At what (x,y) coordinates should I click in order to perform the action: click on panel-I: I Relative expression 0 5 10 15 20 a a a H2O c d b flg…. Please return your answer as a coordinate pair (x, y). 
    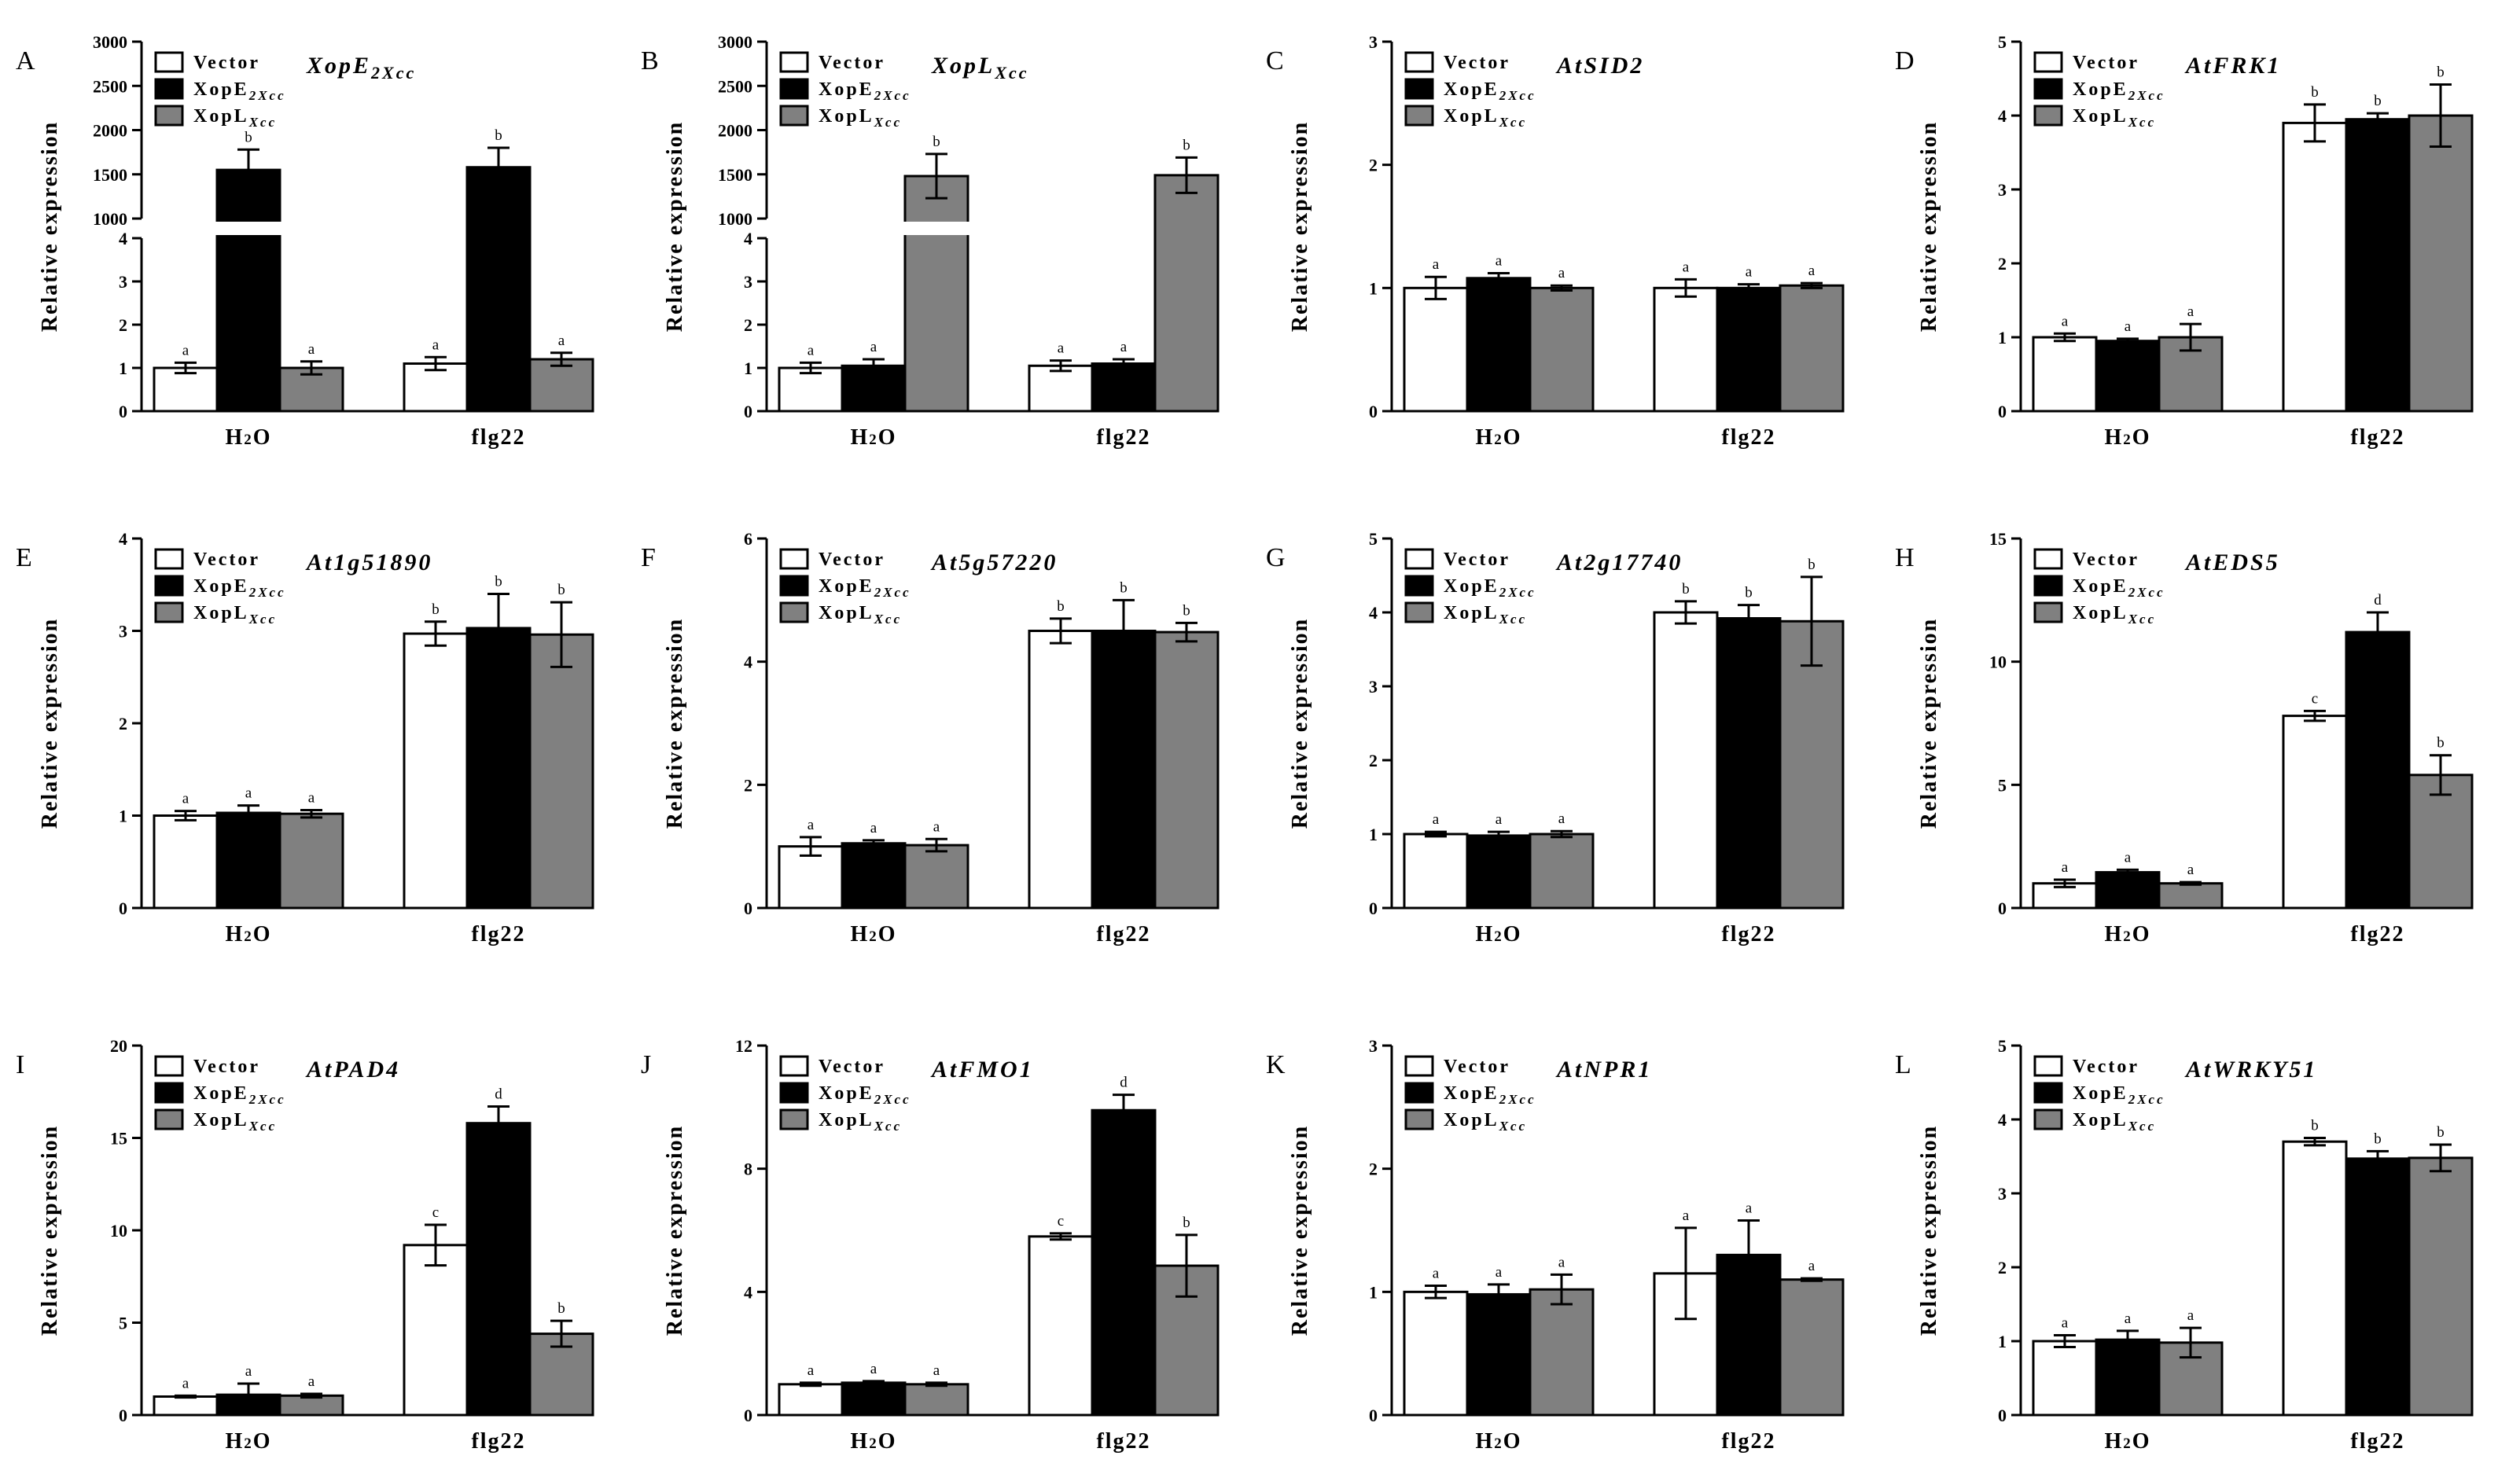
    Looking at the image, I should click on (305, 1245).